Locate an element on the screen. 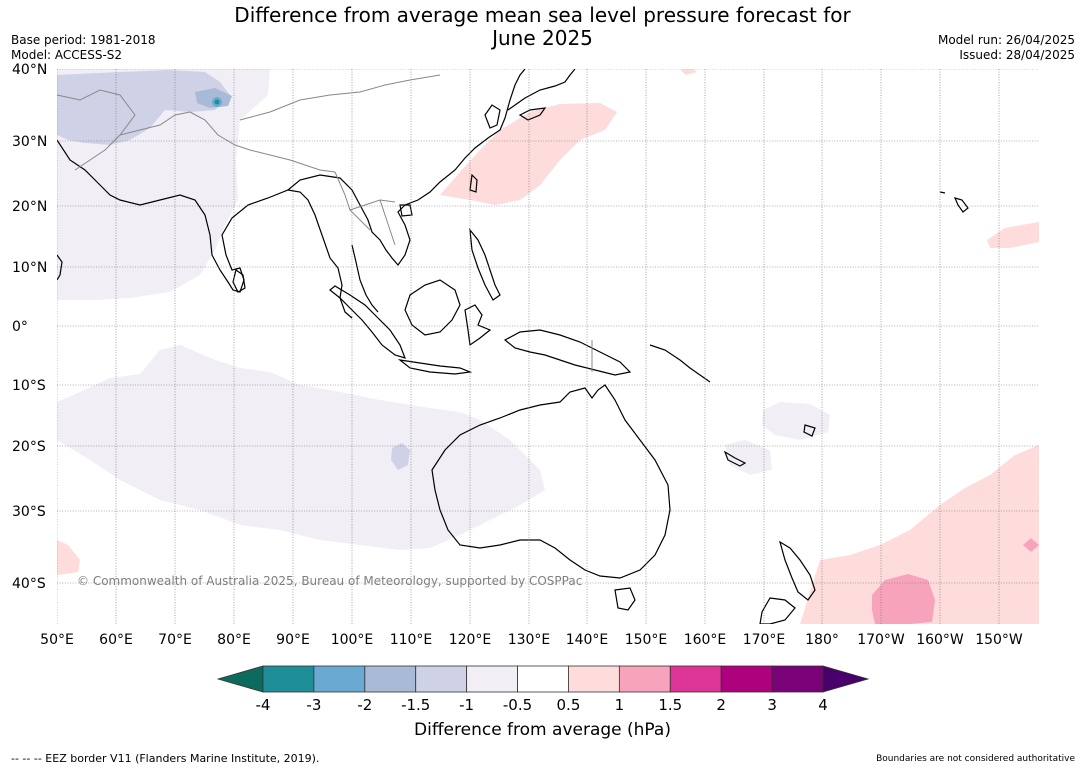  issued-date: Issued: 28/04/2025 is located at coordinates (1017, 55).